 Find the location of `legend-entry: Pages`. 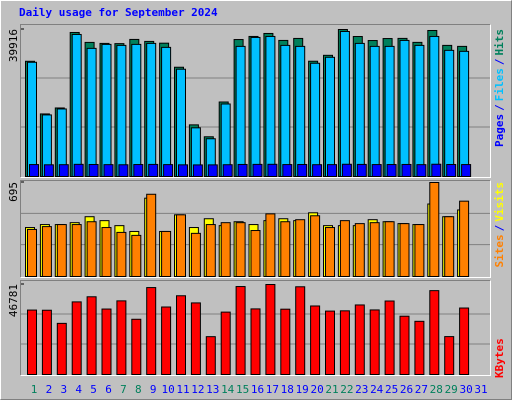

legend-entry: Pages is located at coordinates (499, 130).